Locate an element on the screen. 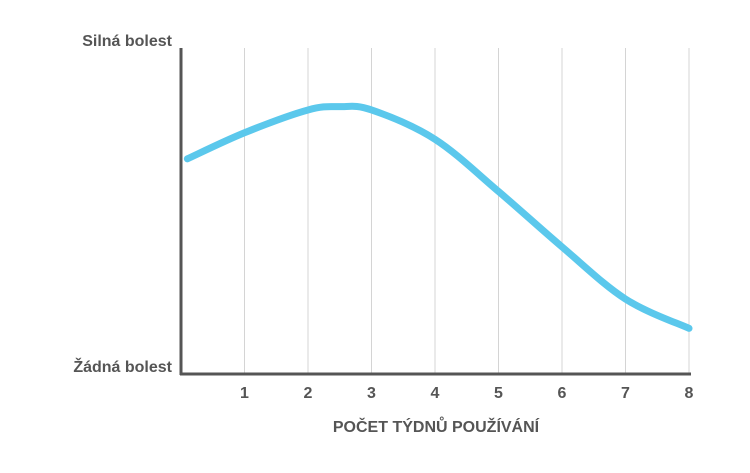 The height and width of the screenshot is (473, 750). y-tick-label: Žádná bolest is located at coordinates (122, 366).